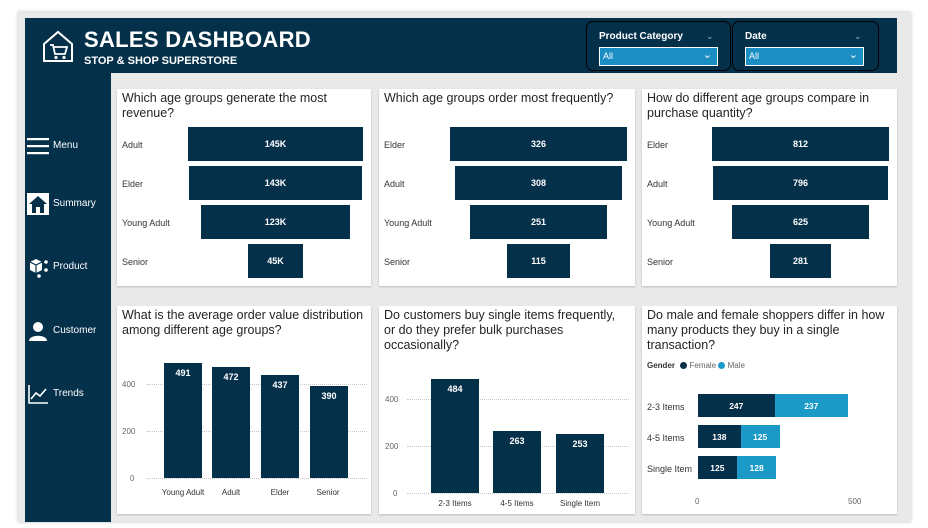  Describe the element at coordinates (231, 492) in the screenshot. I see `x-tick-label: Adult` at that location.